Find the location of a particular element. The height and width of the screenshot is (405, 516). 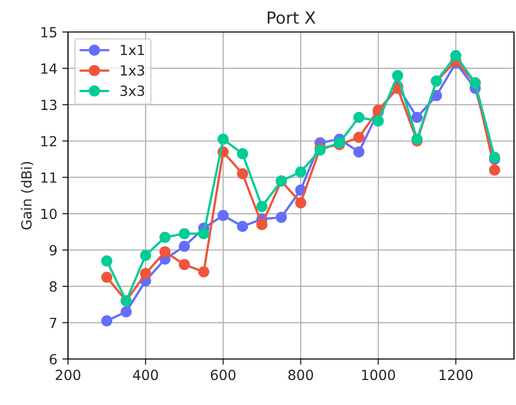

y-tick-label: 10 is located at coordinates (49, 214).